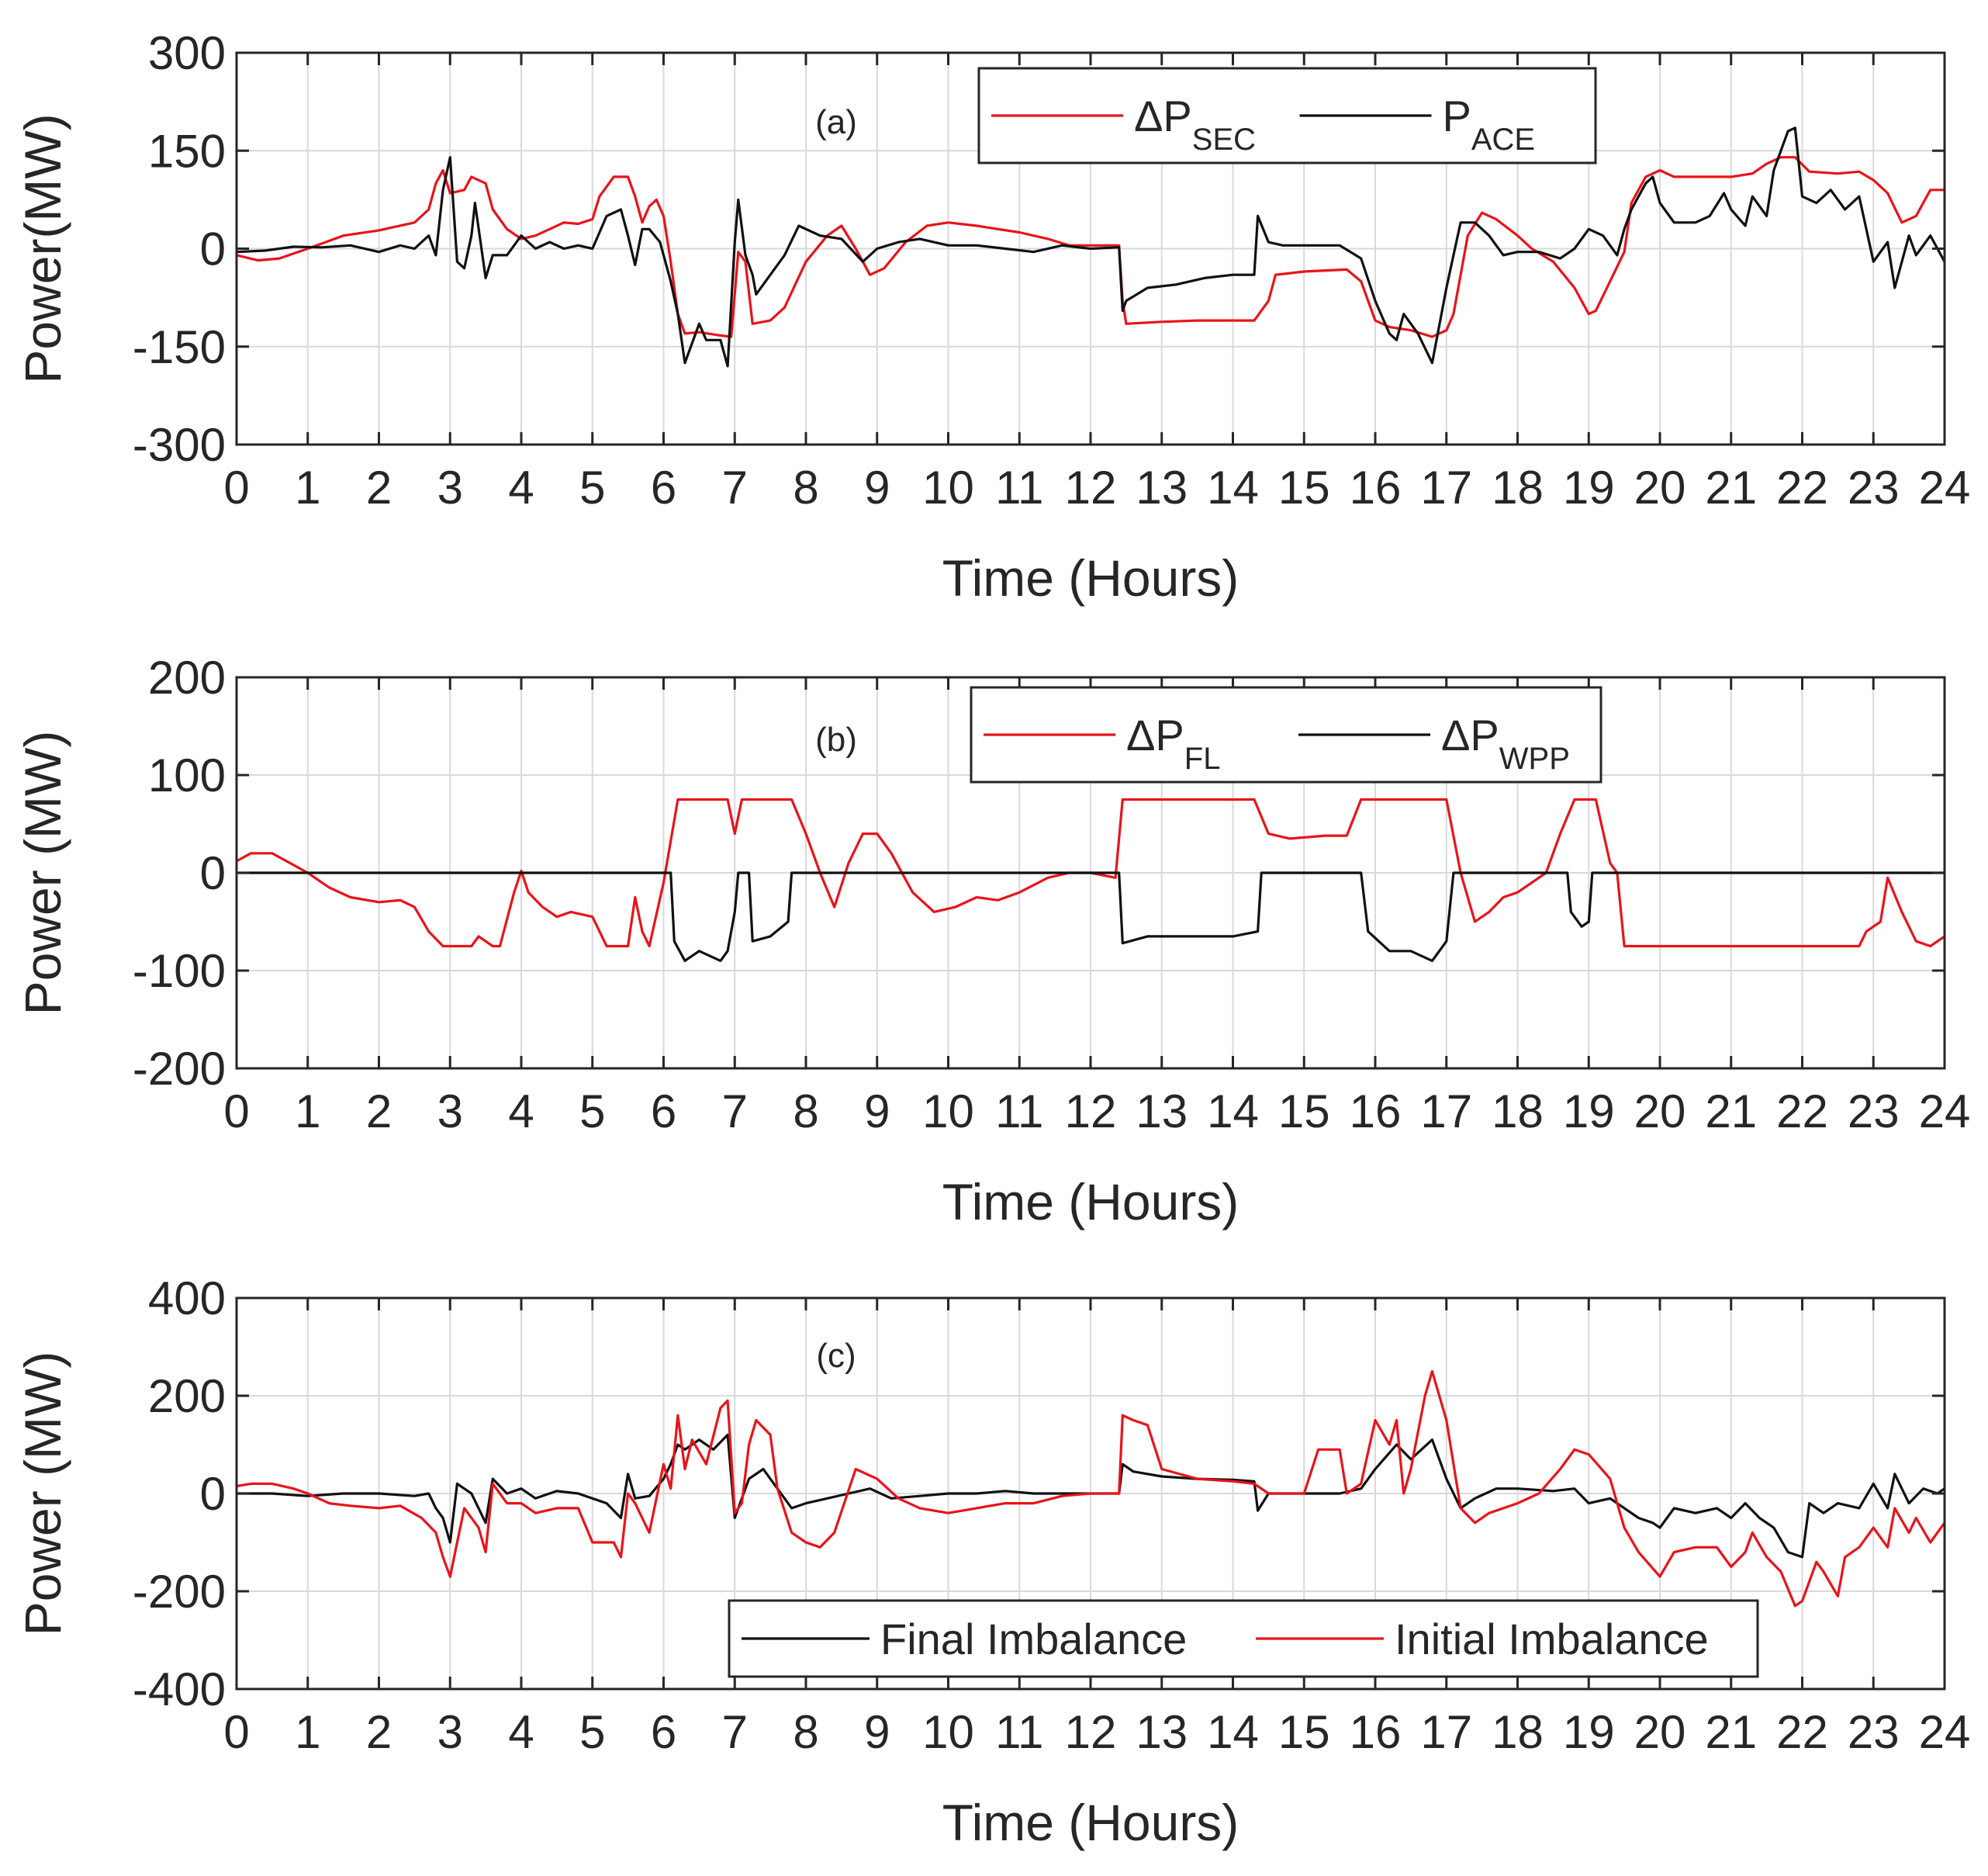 The width and height of the screenshot is (1988, 1876). What do you see at coordinates (1202, 759) in the screenshot?
I see `legend-subscript-0: FL` at bounding box center [1202, 759].